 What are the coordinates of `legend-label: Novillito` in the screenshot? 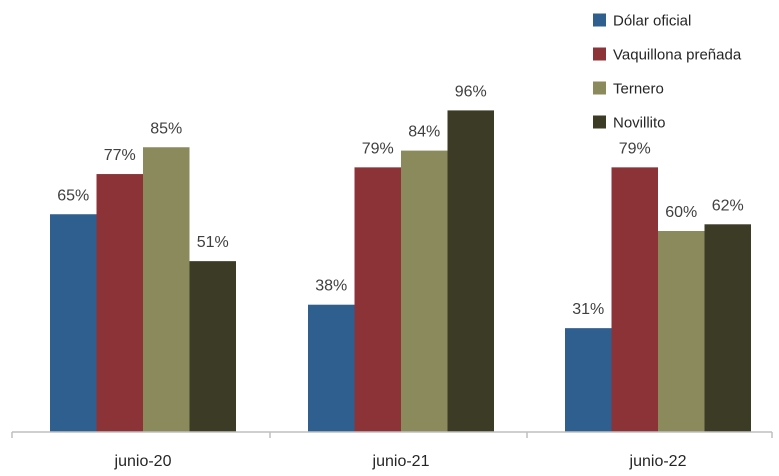 It's located at (639, 123).